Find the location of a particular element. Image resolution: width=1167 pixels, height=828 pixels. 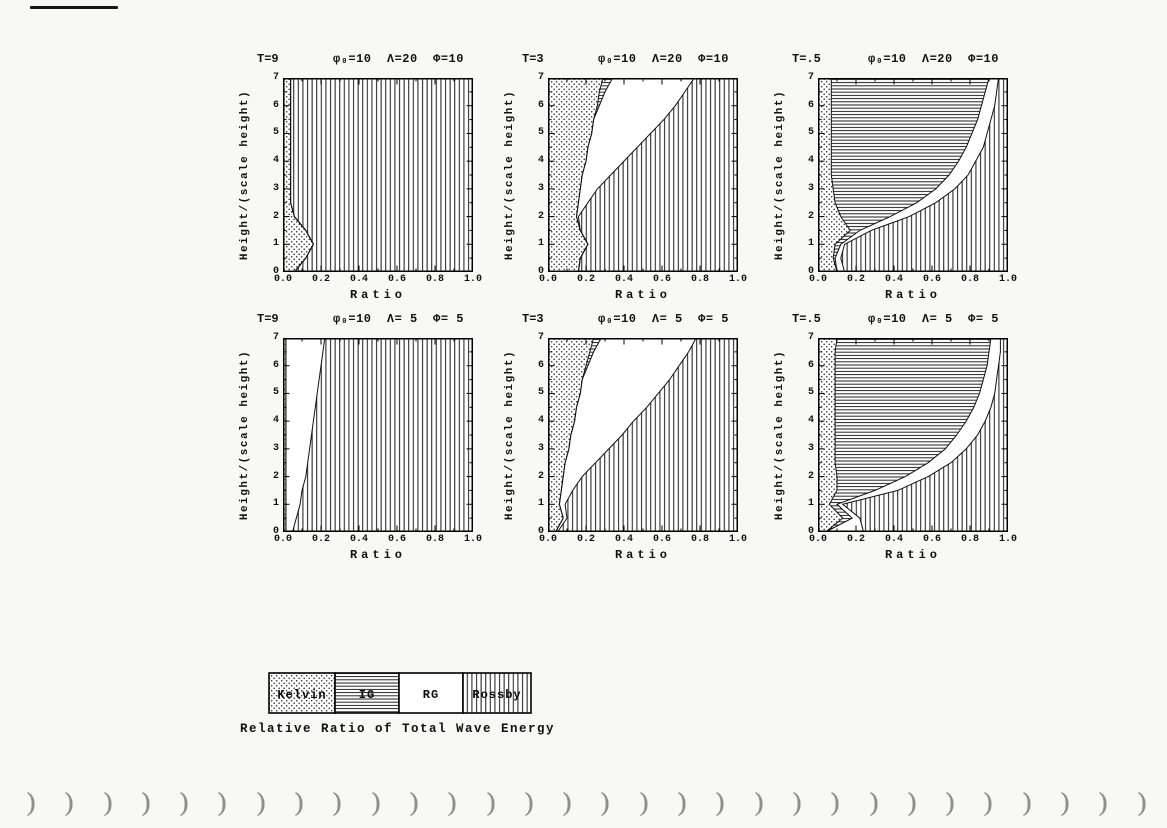

legend-boxes: Kelvin IG RG Rossby is located at coordinates (400, 693).